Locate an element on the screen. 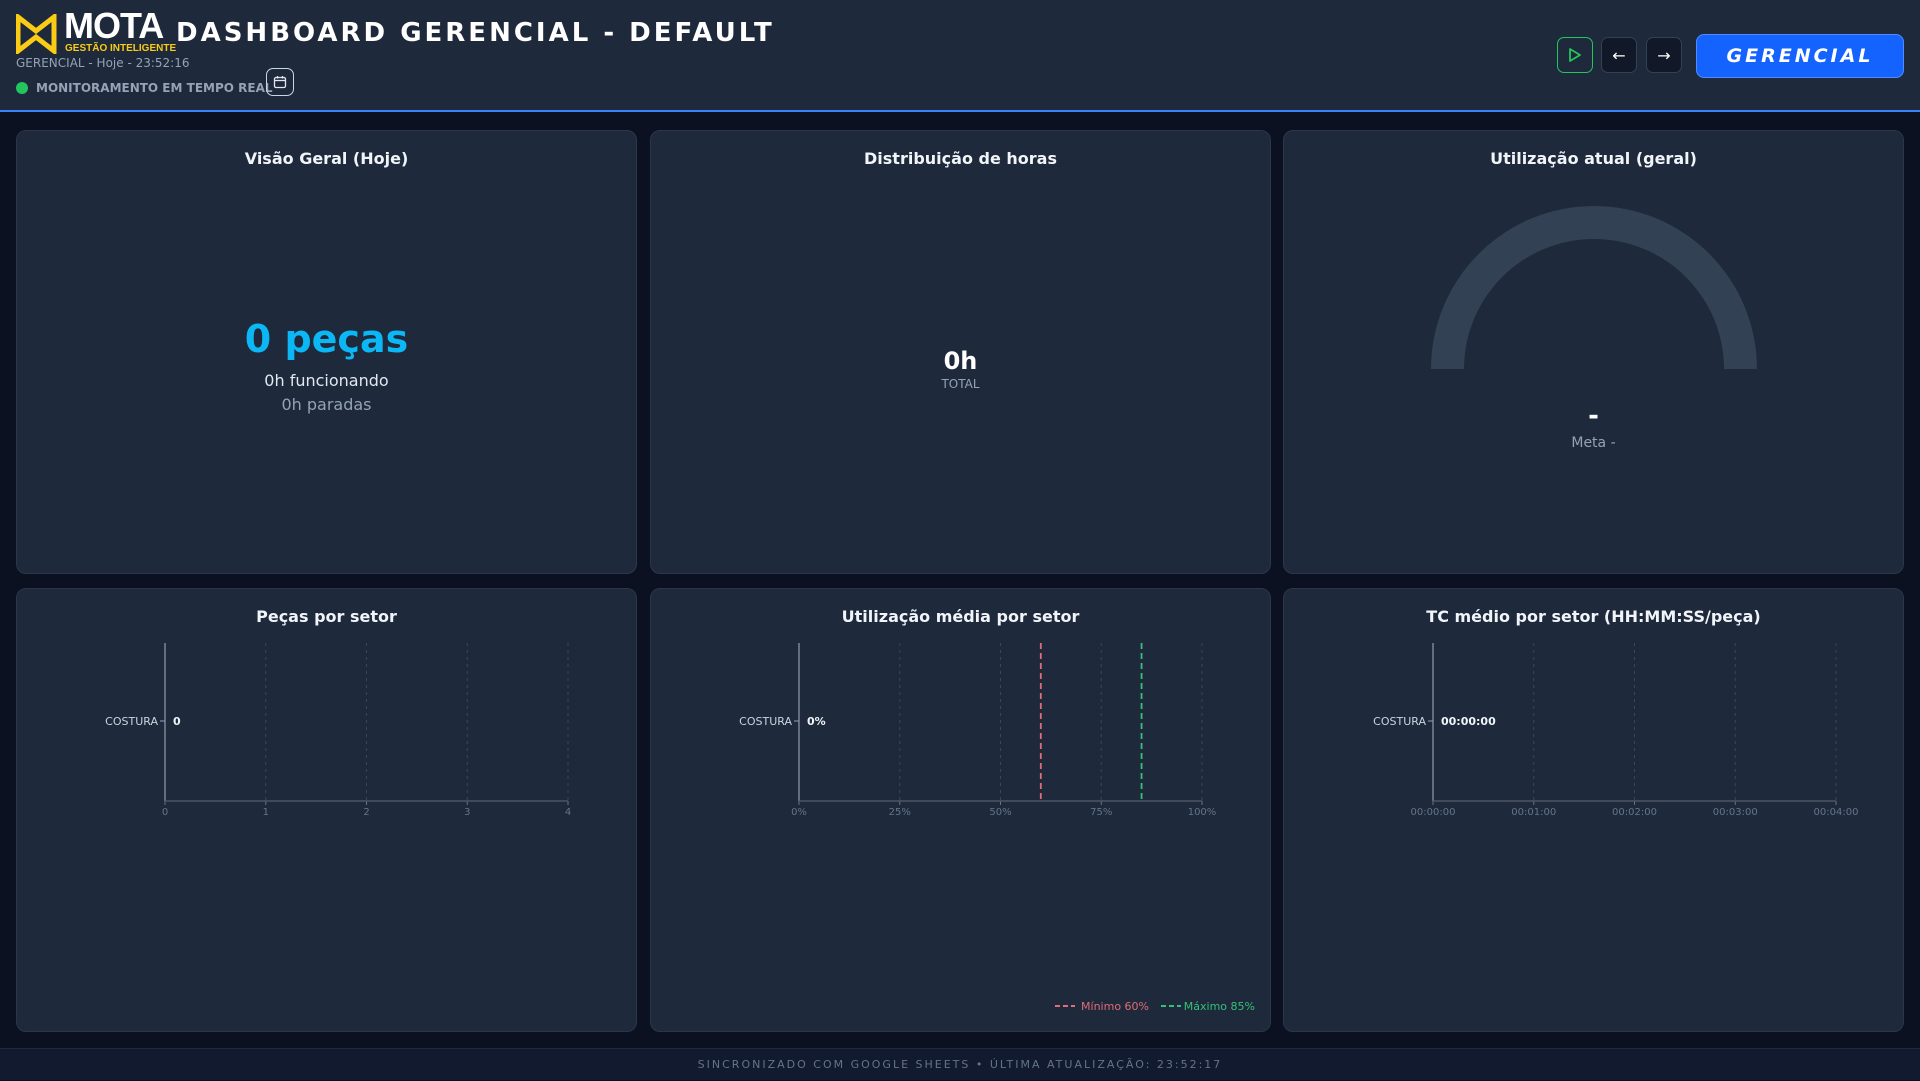 This screenshot has height=1081, width=1920. hours-card: Distribuição de horas 0h TOTAL is located at coordinates (960, 352).